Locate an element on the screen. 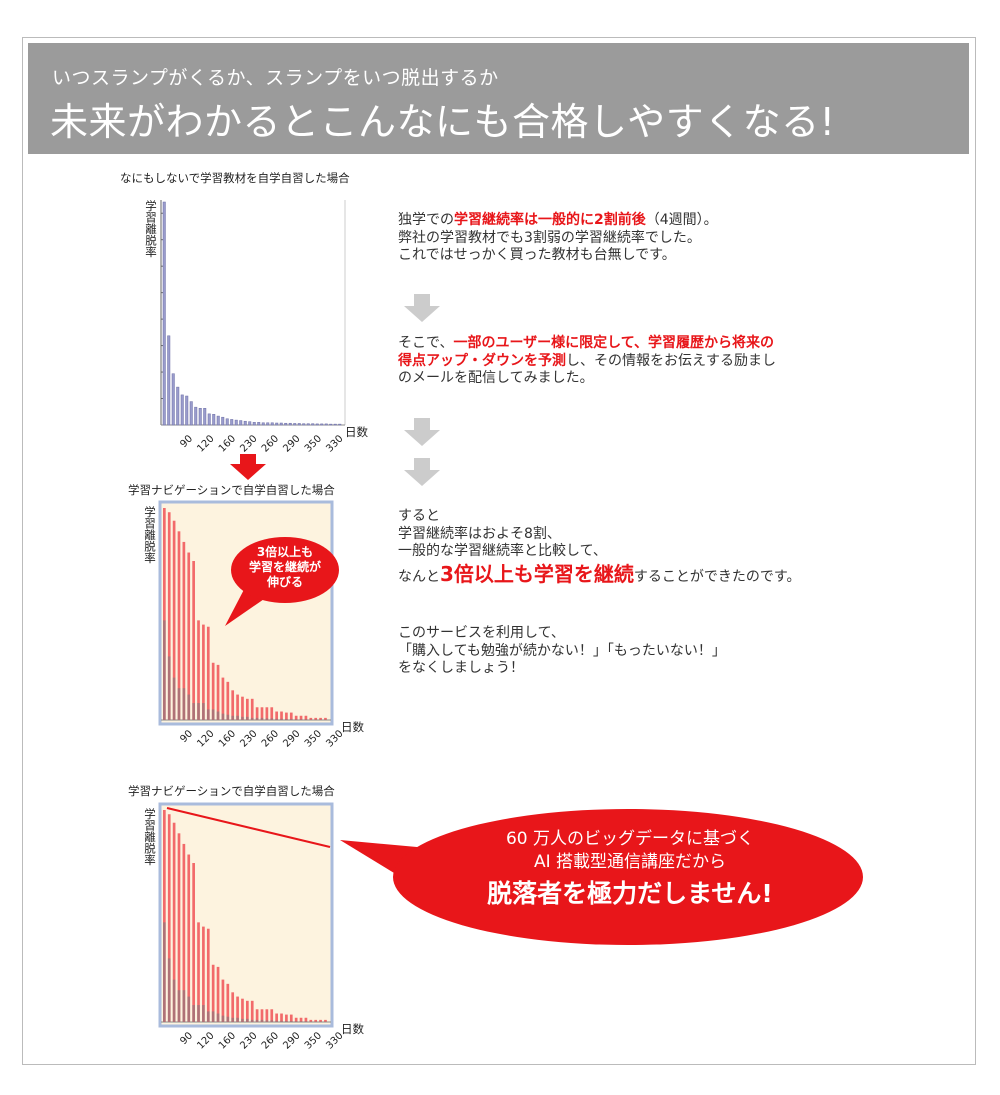 This screenshot has height=1095, width=1000. text: 「購入しても勉強が続かない！」「もったいない！」 is located at coordinates (562, 650).